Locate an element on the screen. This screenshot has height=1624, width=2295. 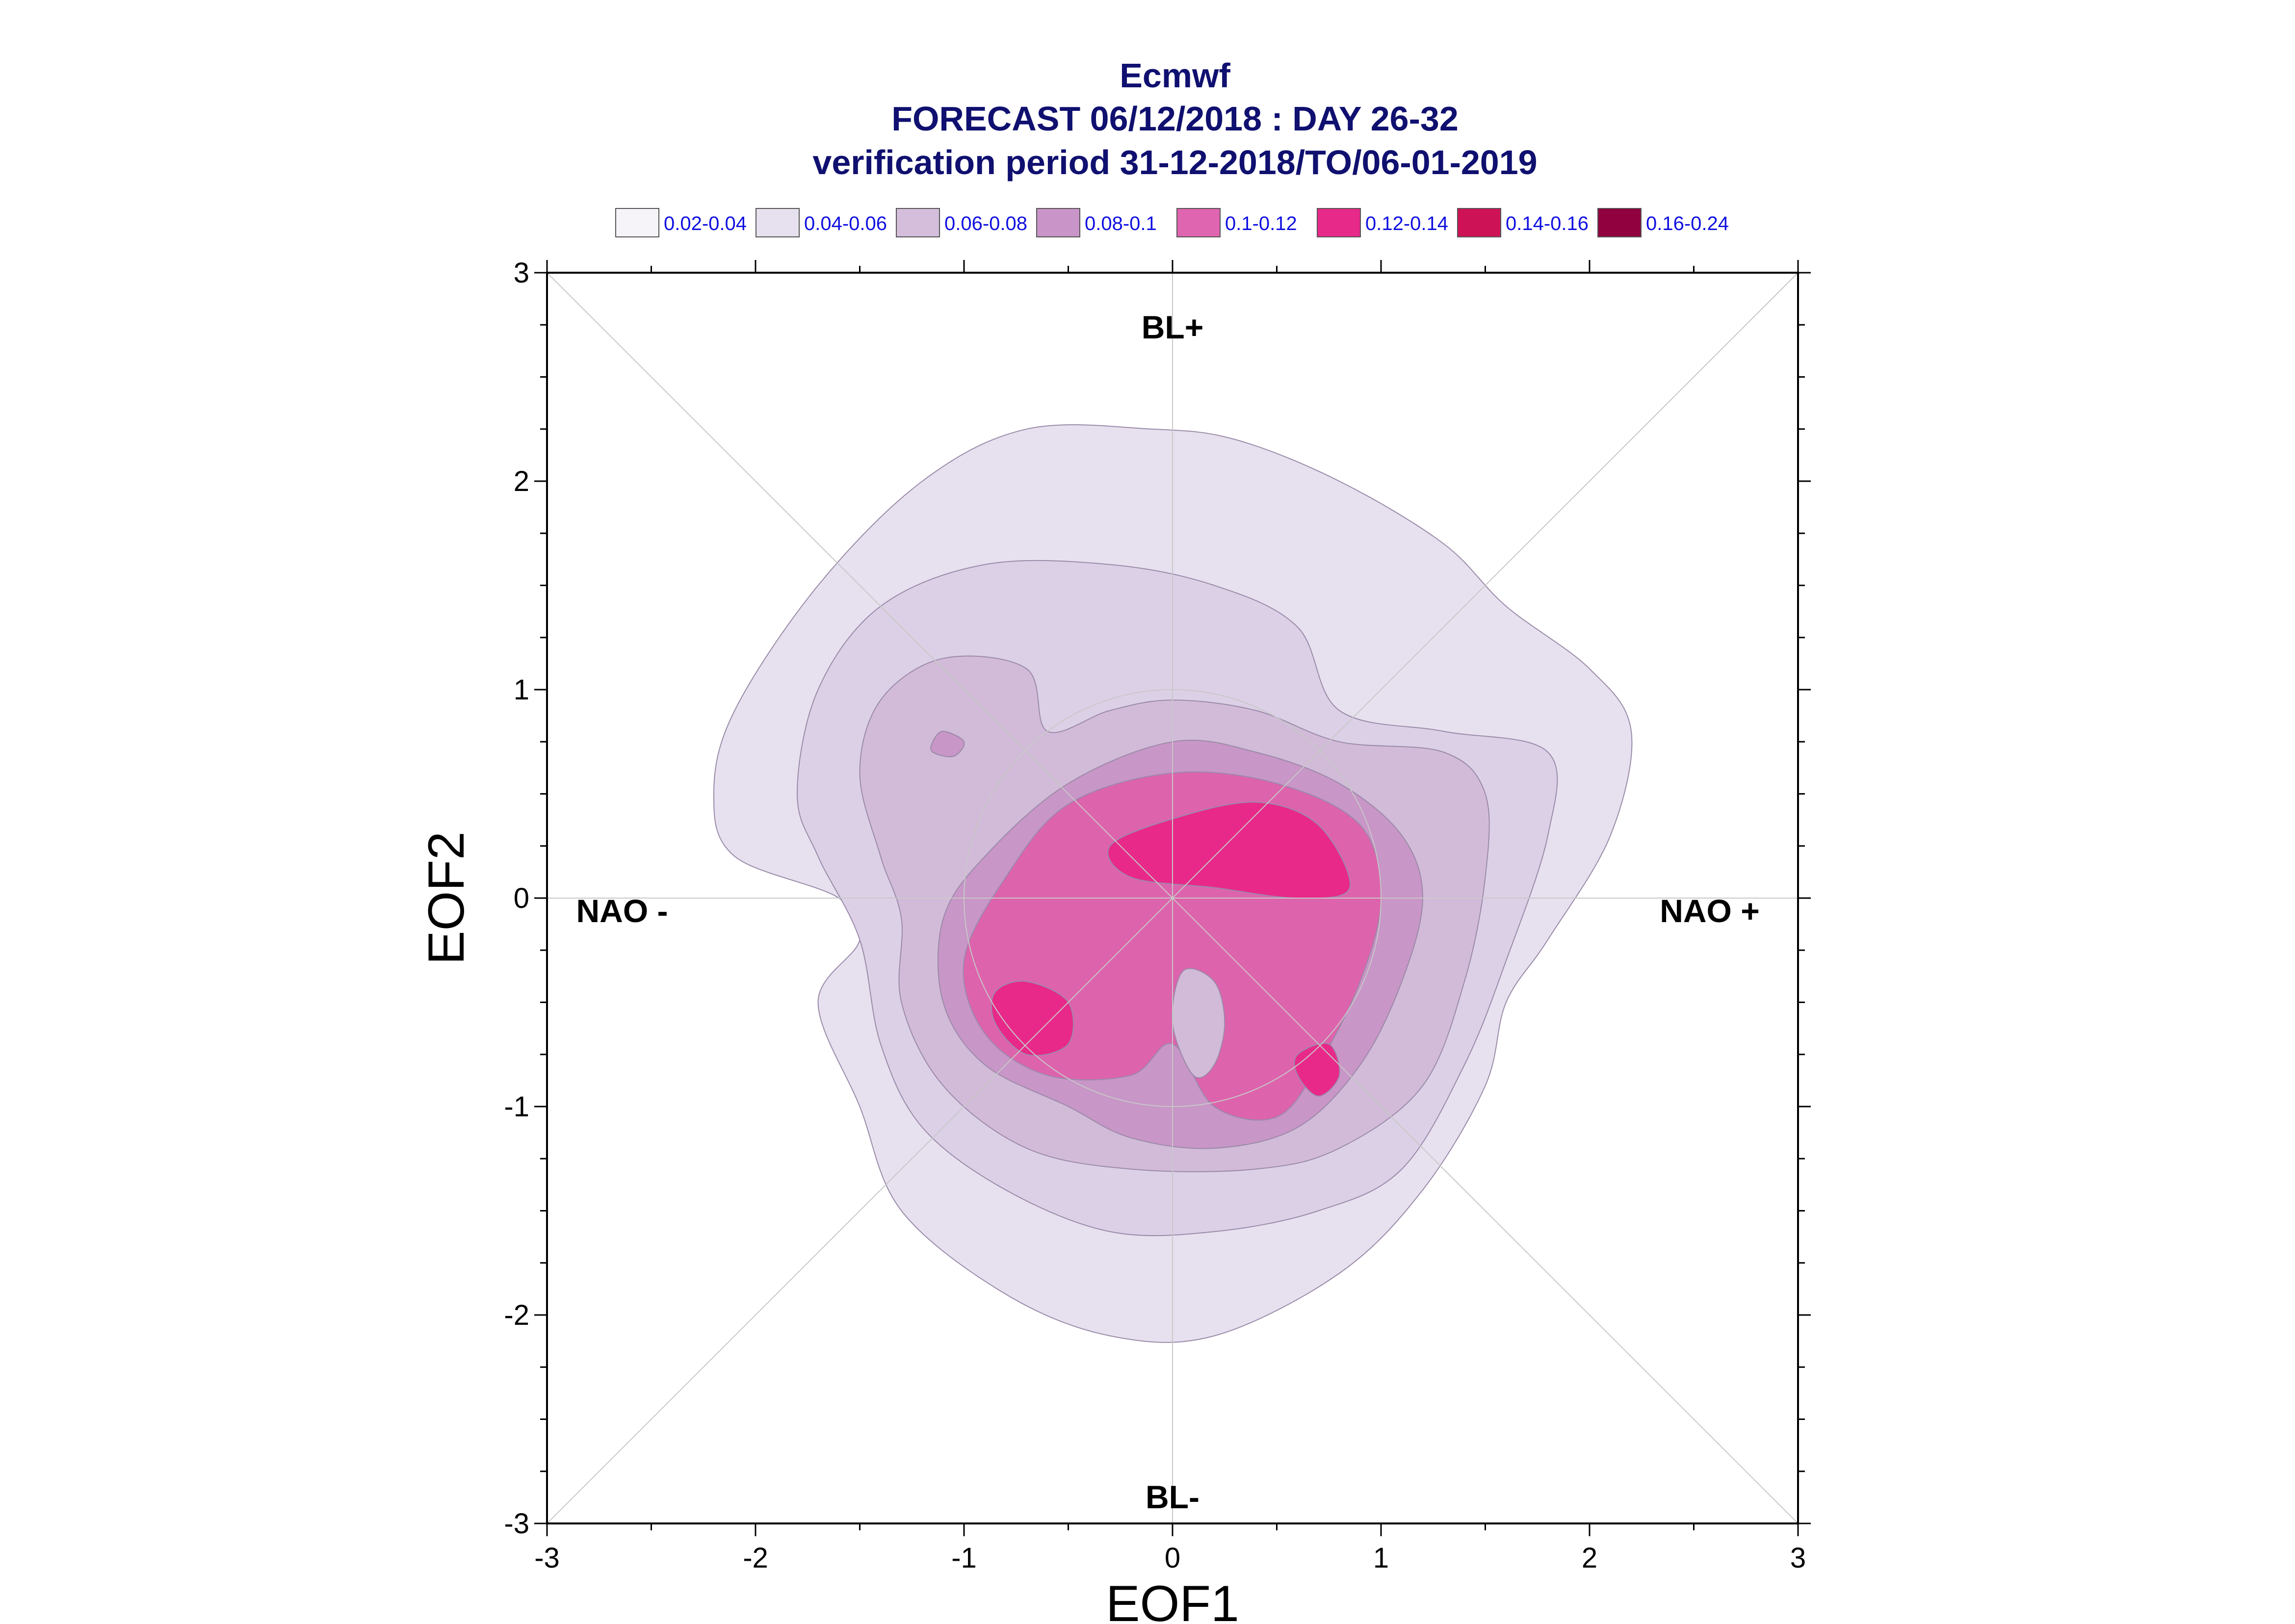
legend-label: 0.12-0.14 is located at coordinates (1406, 223).